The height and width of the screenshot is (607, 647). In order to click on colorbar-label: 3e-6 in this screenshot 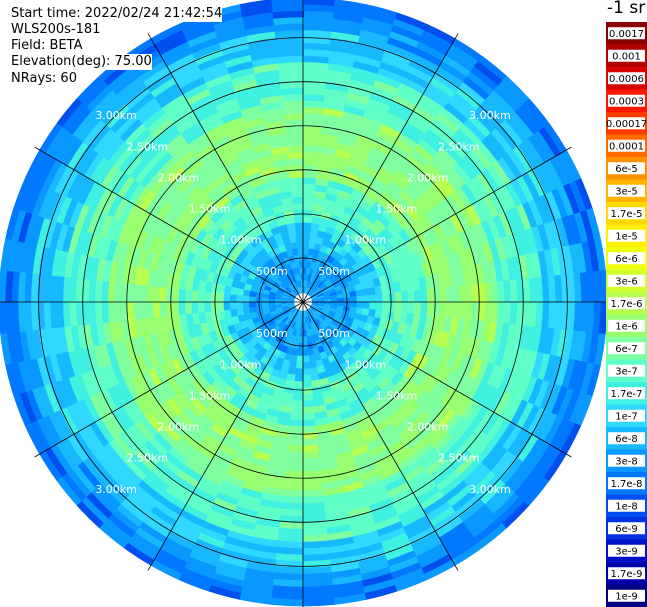, I will do `click(626, 281)`.